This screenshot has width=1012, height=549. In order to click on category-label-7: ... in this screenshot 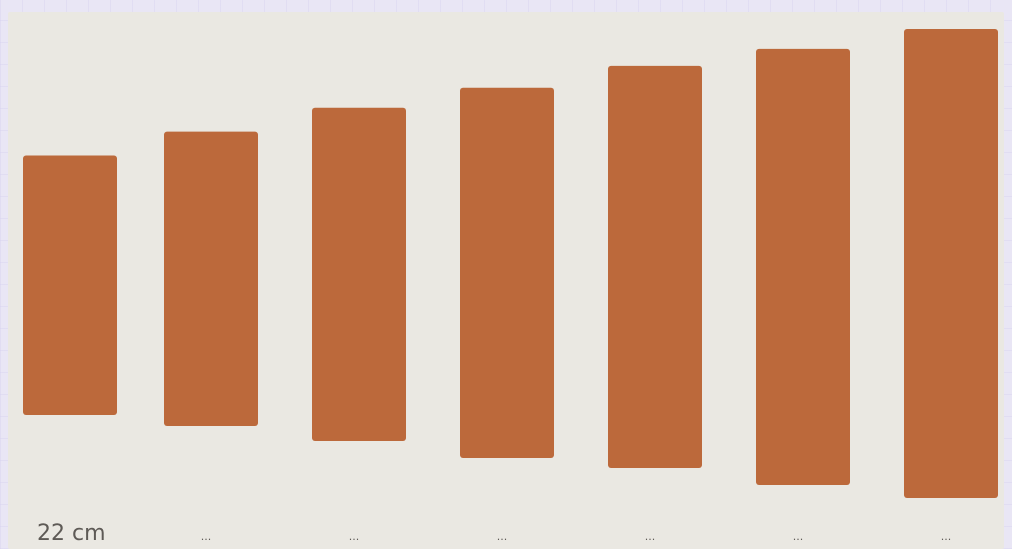, I will do `click(946, 536)`.